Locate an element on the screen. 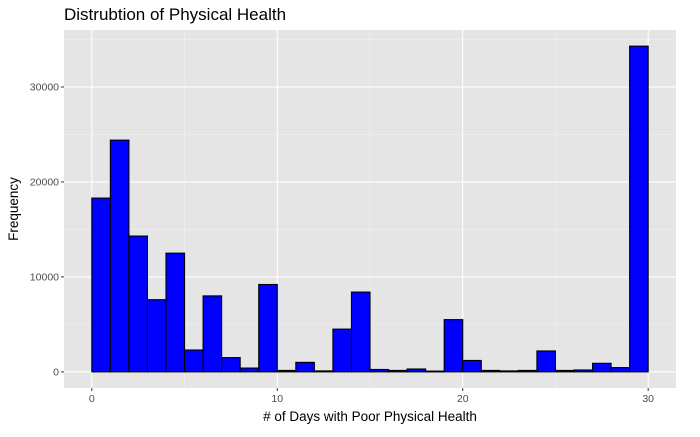 This screenshot has width=700, height=437. x-tick-label: 30 is located at coordinates (648, 399).